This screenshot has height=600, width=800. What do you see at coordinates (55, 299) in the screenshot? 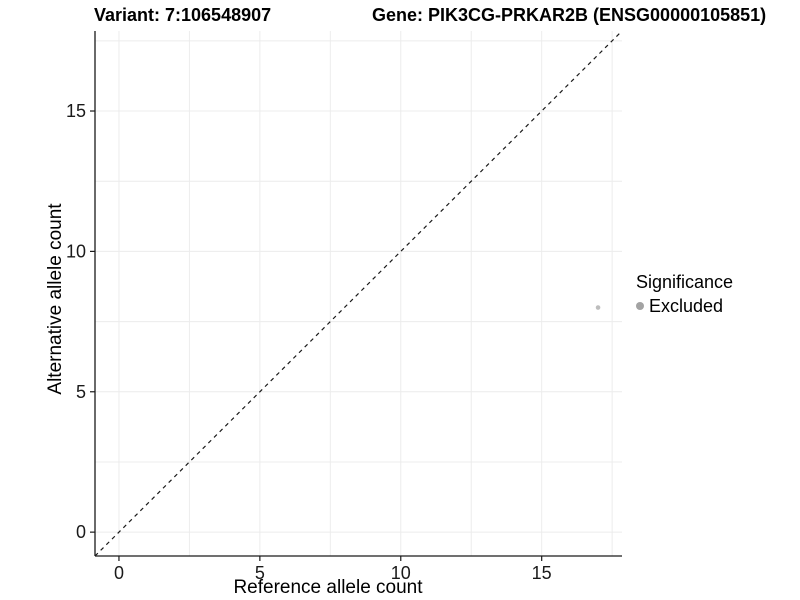
I see `y-axis-label: Alternative allele count` at bounding box center [55, 299].